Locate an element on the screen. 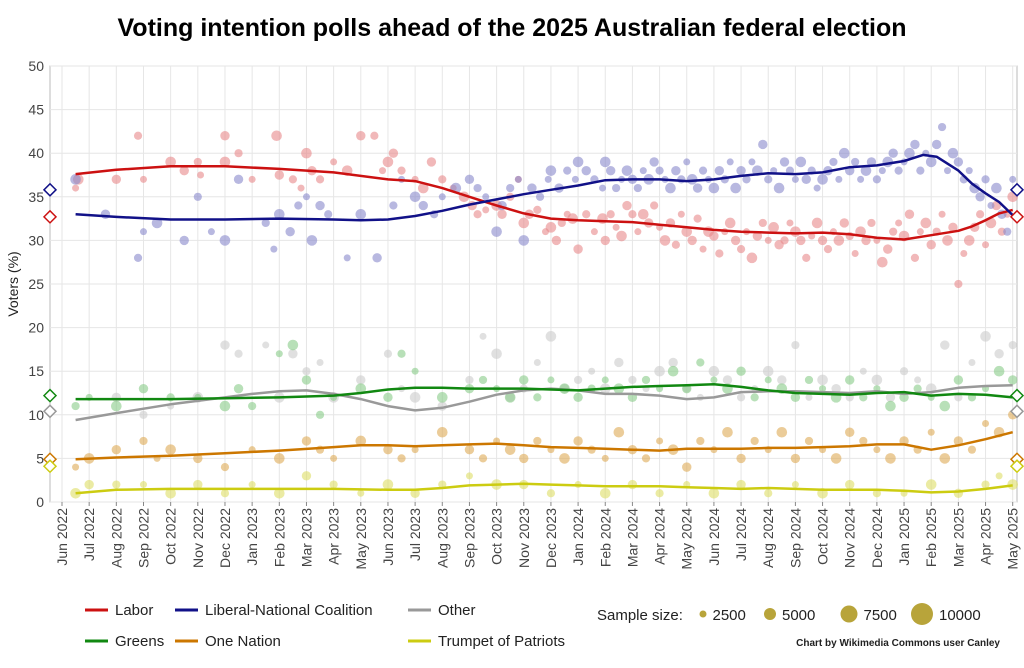 The height and width of the screenshot is (668, 1024). x-tick-label: Feb 2023 is located at coordinates (279, 537).